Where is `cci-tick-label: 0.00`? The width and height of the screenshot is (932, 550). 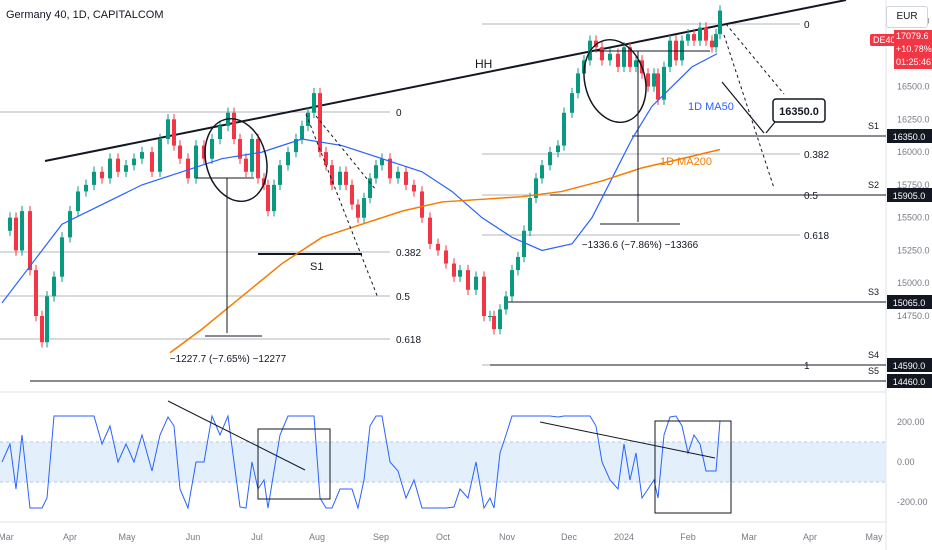 cci-tick-label: 0.00 is located at coordinates (906, 462).